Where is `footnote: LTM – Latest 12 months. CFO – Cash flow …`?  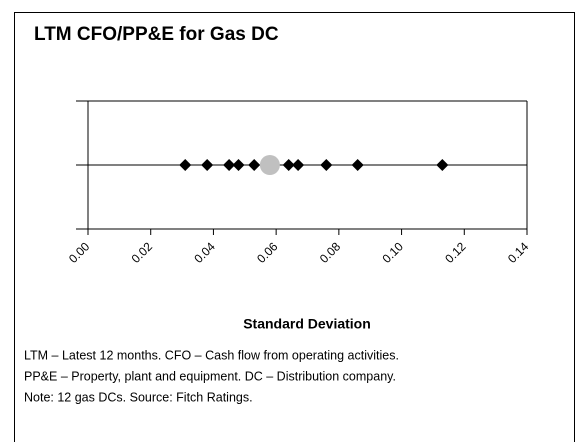 footnote: LTM – Latest 12 months. CFO – Cash flow … is located at coordinates (211, 355).